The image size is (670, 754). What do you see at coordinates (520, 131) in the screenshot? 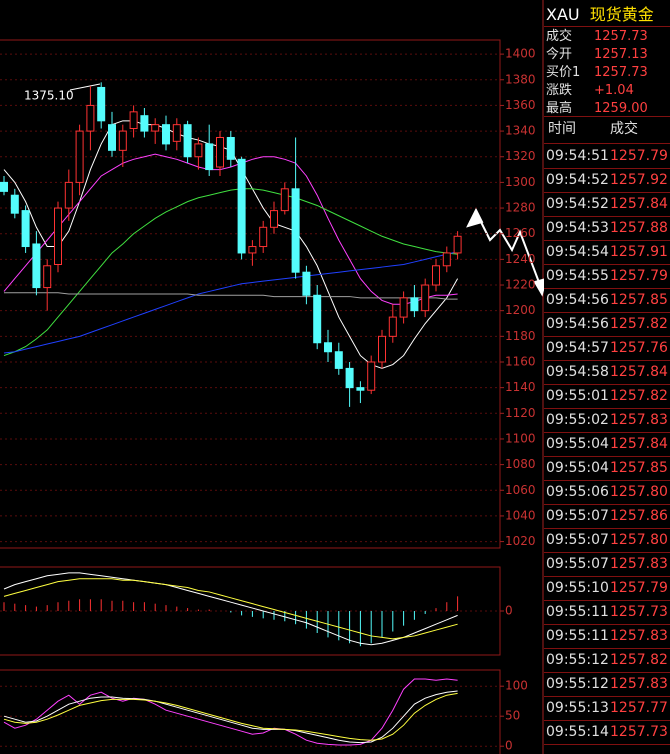
I see `y-tick-label: 1340` at bounding box center [520, 131].